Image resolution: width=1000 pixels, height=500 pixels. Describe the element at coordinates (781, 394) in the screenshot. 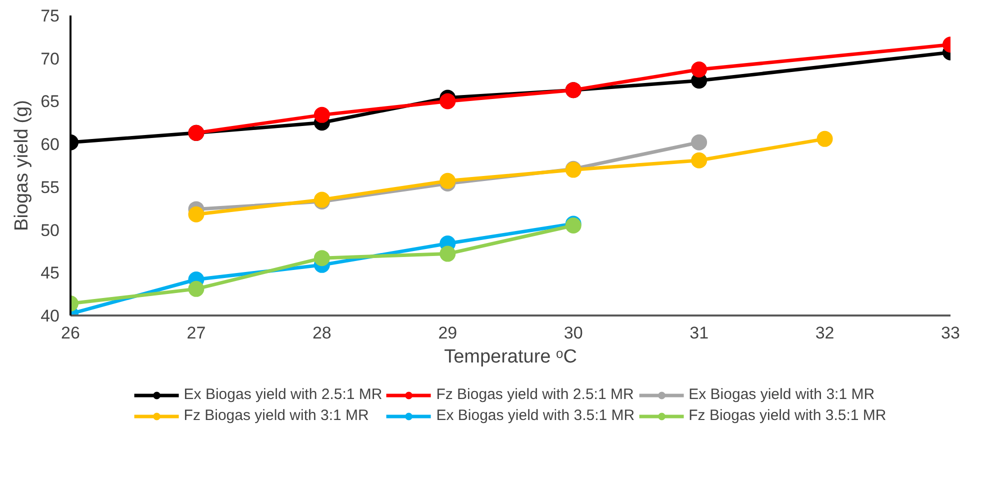

I see `legend-label: Ex Biogas yield with 3:1 MR` at that location.